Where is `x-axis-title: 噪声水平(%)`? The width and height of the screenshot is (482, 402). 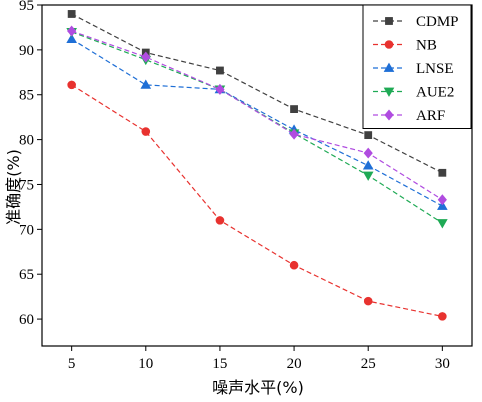 x-axis-title: 噪声水平(%) is located at coordinates (258, 387).